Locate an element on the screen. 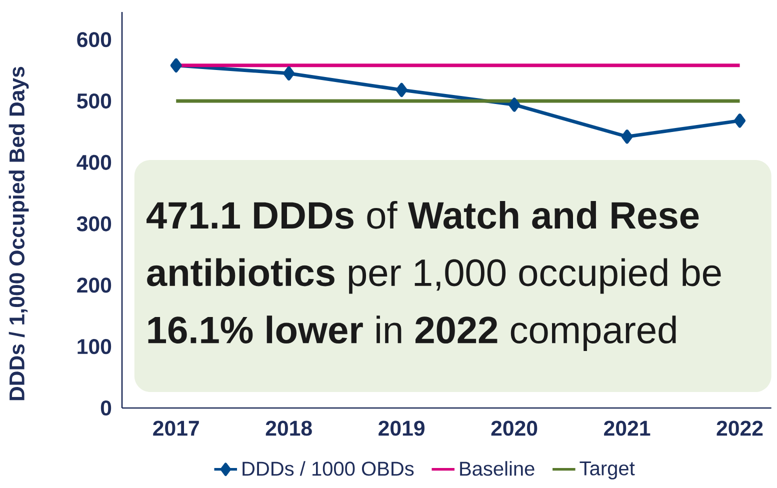 The width and height of the screenshot is (777, 488). annotation: 471.1 DDDs of Watch and Rese is located at coordinates (422, 214).